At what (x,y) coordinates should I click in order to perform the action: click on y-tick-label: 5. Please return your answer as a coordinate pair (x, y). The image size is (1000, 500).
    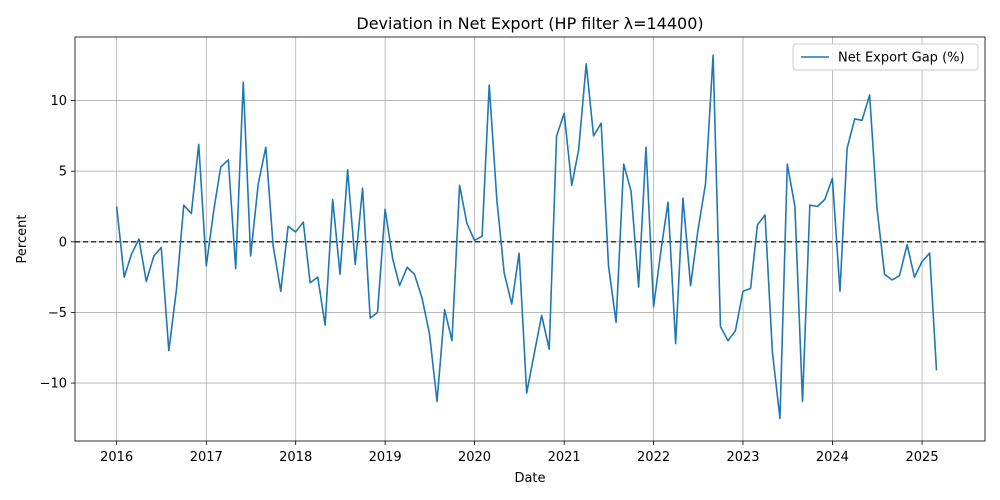
    Looking at the image, I should click on (63, 172).